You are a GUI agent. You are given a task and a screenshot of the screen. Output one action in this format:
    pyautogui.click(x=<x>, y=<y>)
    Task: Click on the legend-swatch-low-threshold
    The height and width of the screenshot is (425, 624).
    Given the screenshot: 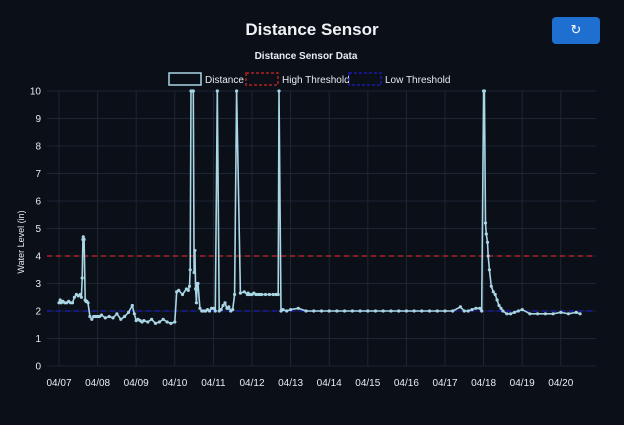 What is the action you would take?
    pyautogui.click(x=365, y=79)
    